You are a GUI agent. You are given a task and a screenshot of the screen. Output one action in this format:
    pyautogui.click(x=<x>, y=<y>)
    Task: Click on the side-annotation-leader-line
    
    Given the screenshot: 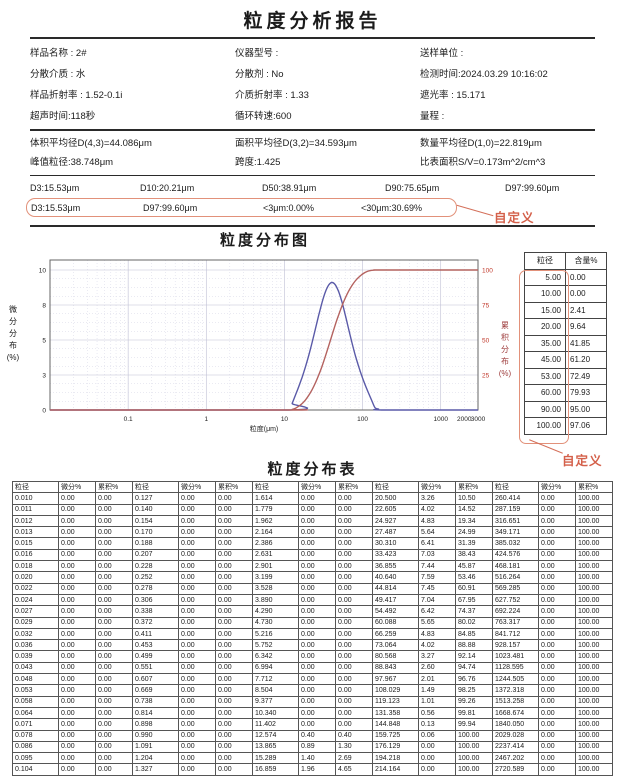 What is the action you would take?
    pyautogui.click(x=546, y=446)
    